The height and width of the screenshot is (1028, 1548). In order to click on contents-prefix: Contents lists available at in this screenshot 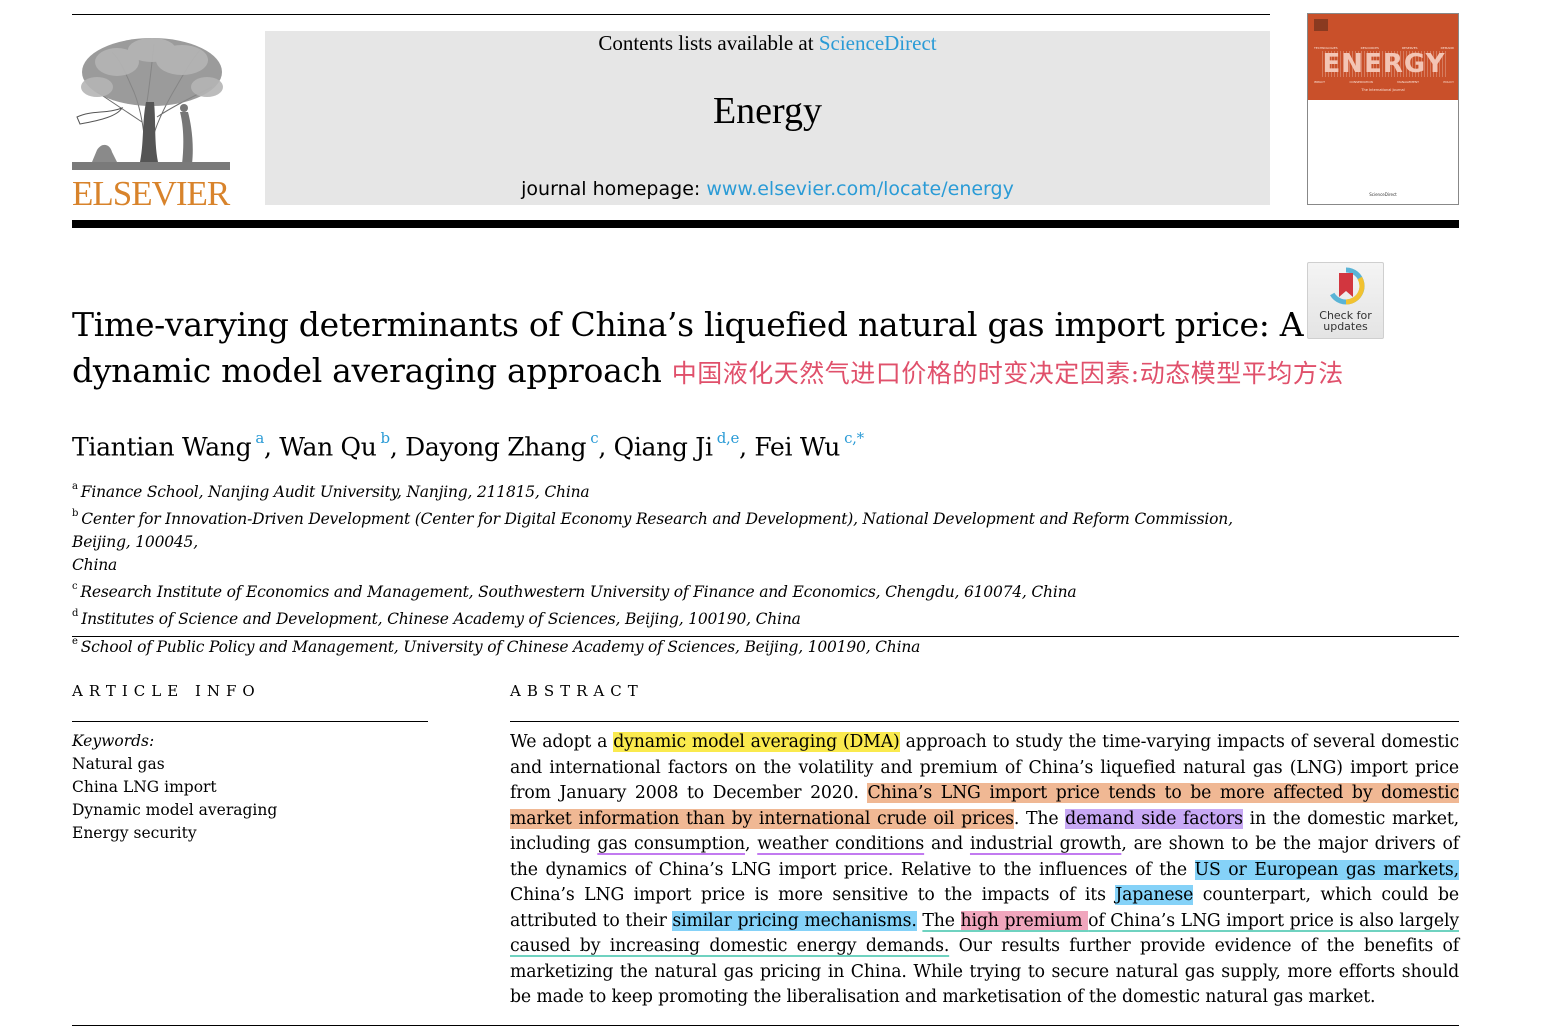, I will do `click(708, 43)`.